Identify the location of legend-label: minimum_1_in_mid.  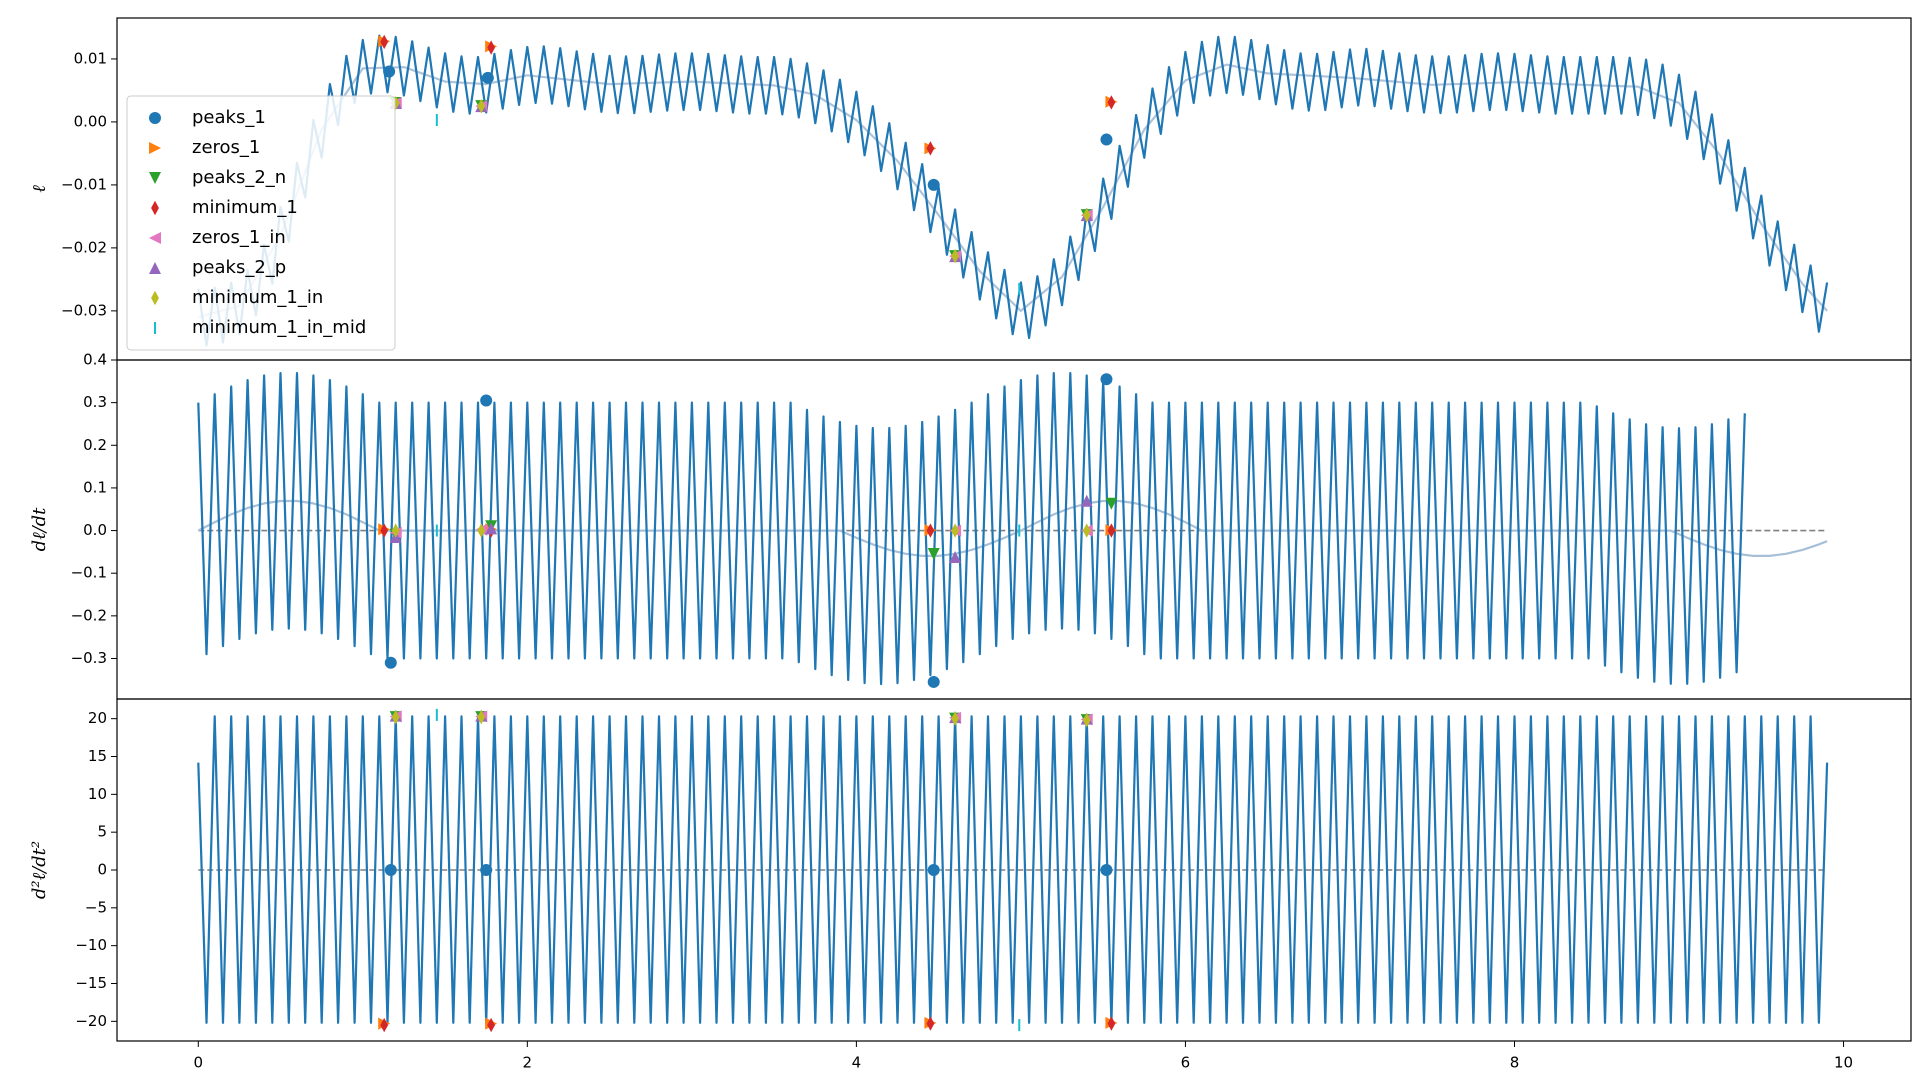
(279, 327).